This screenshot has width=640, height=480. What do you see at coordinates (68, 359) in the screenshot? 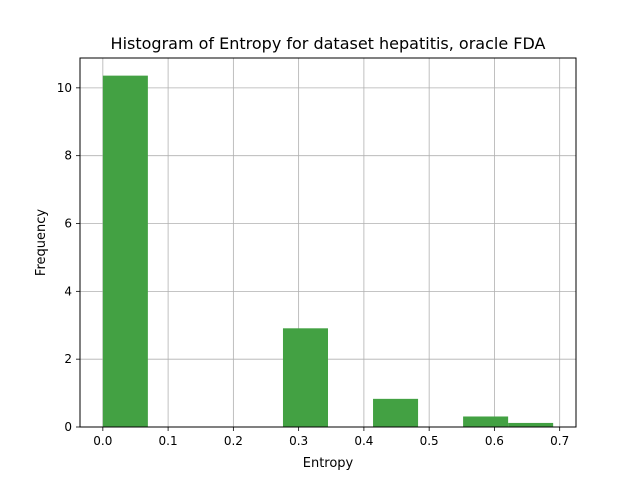
I see `y-tick-label: 2` at bounding box center [68, 359].